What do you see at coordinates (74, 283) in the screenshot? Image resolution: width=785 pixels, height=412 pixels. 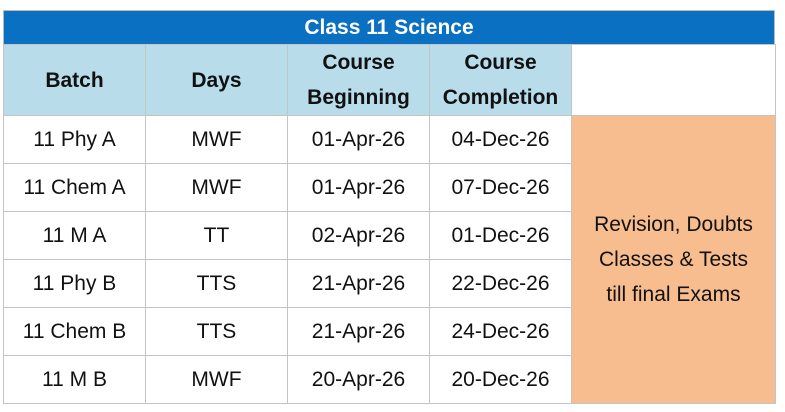 I see `cell-batch: 11 Phy B` at bounding box center [74, 283].